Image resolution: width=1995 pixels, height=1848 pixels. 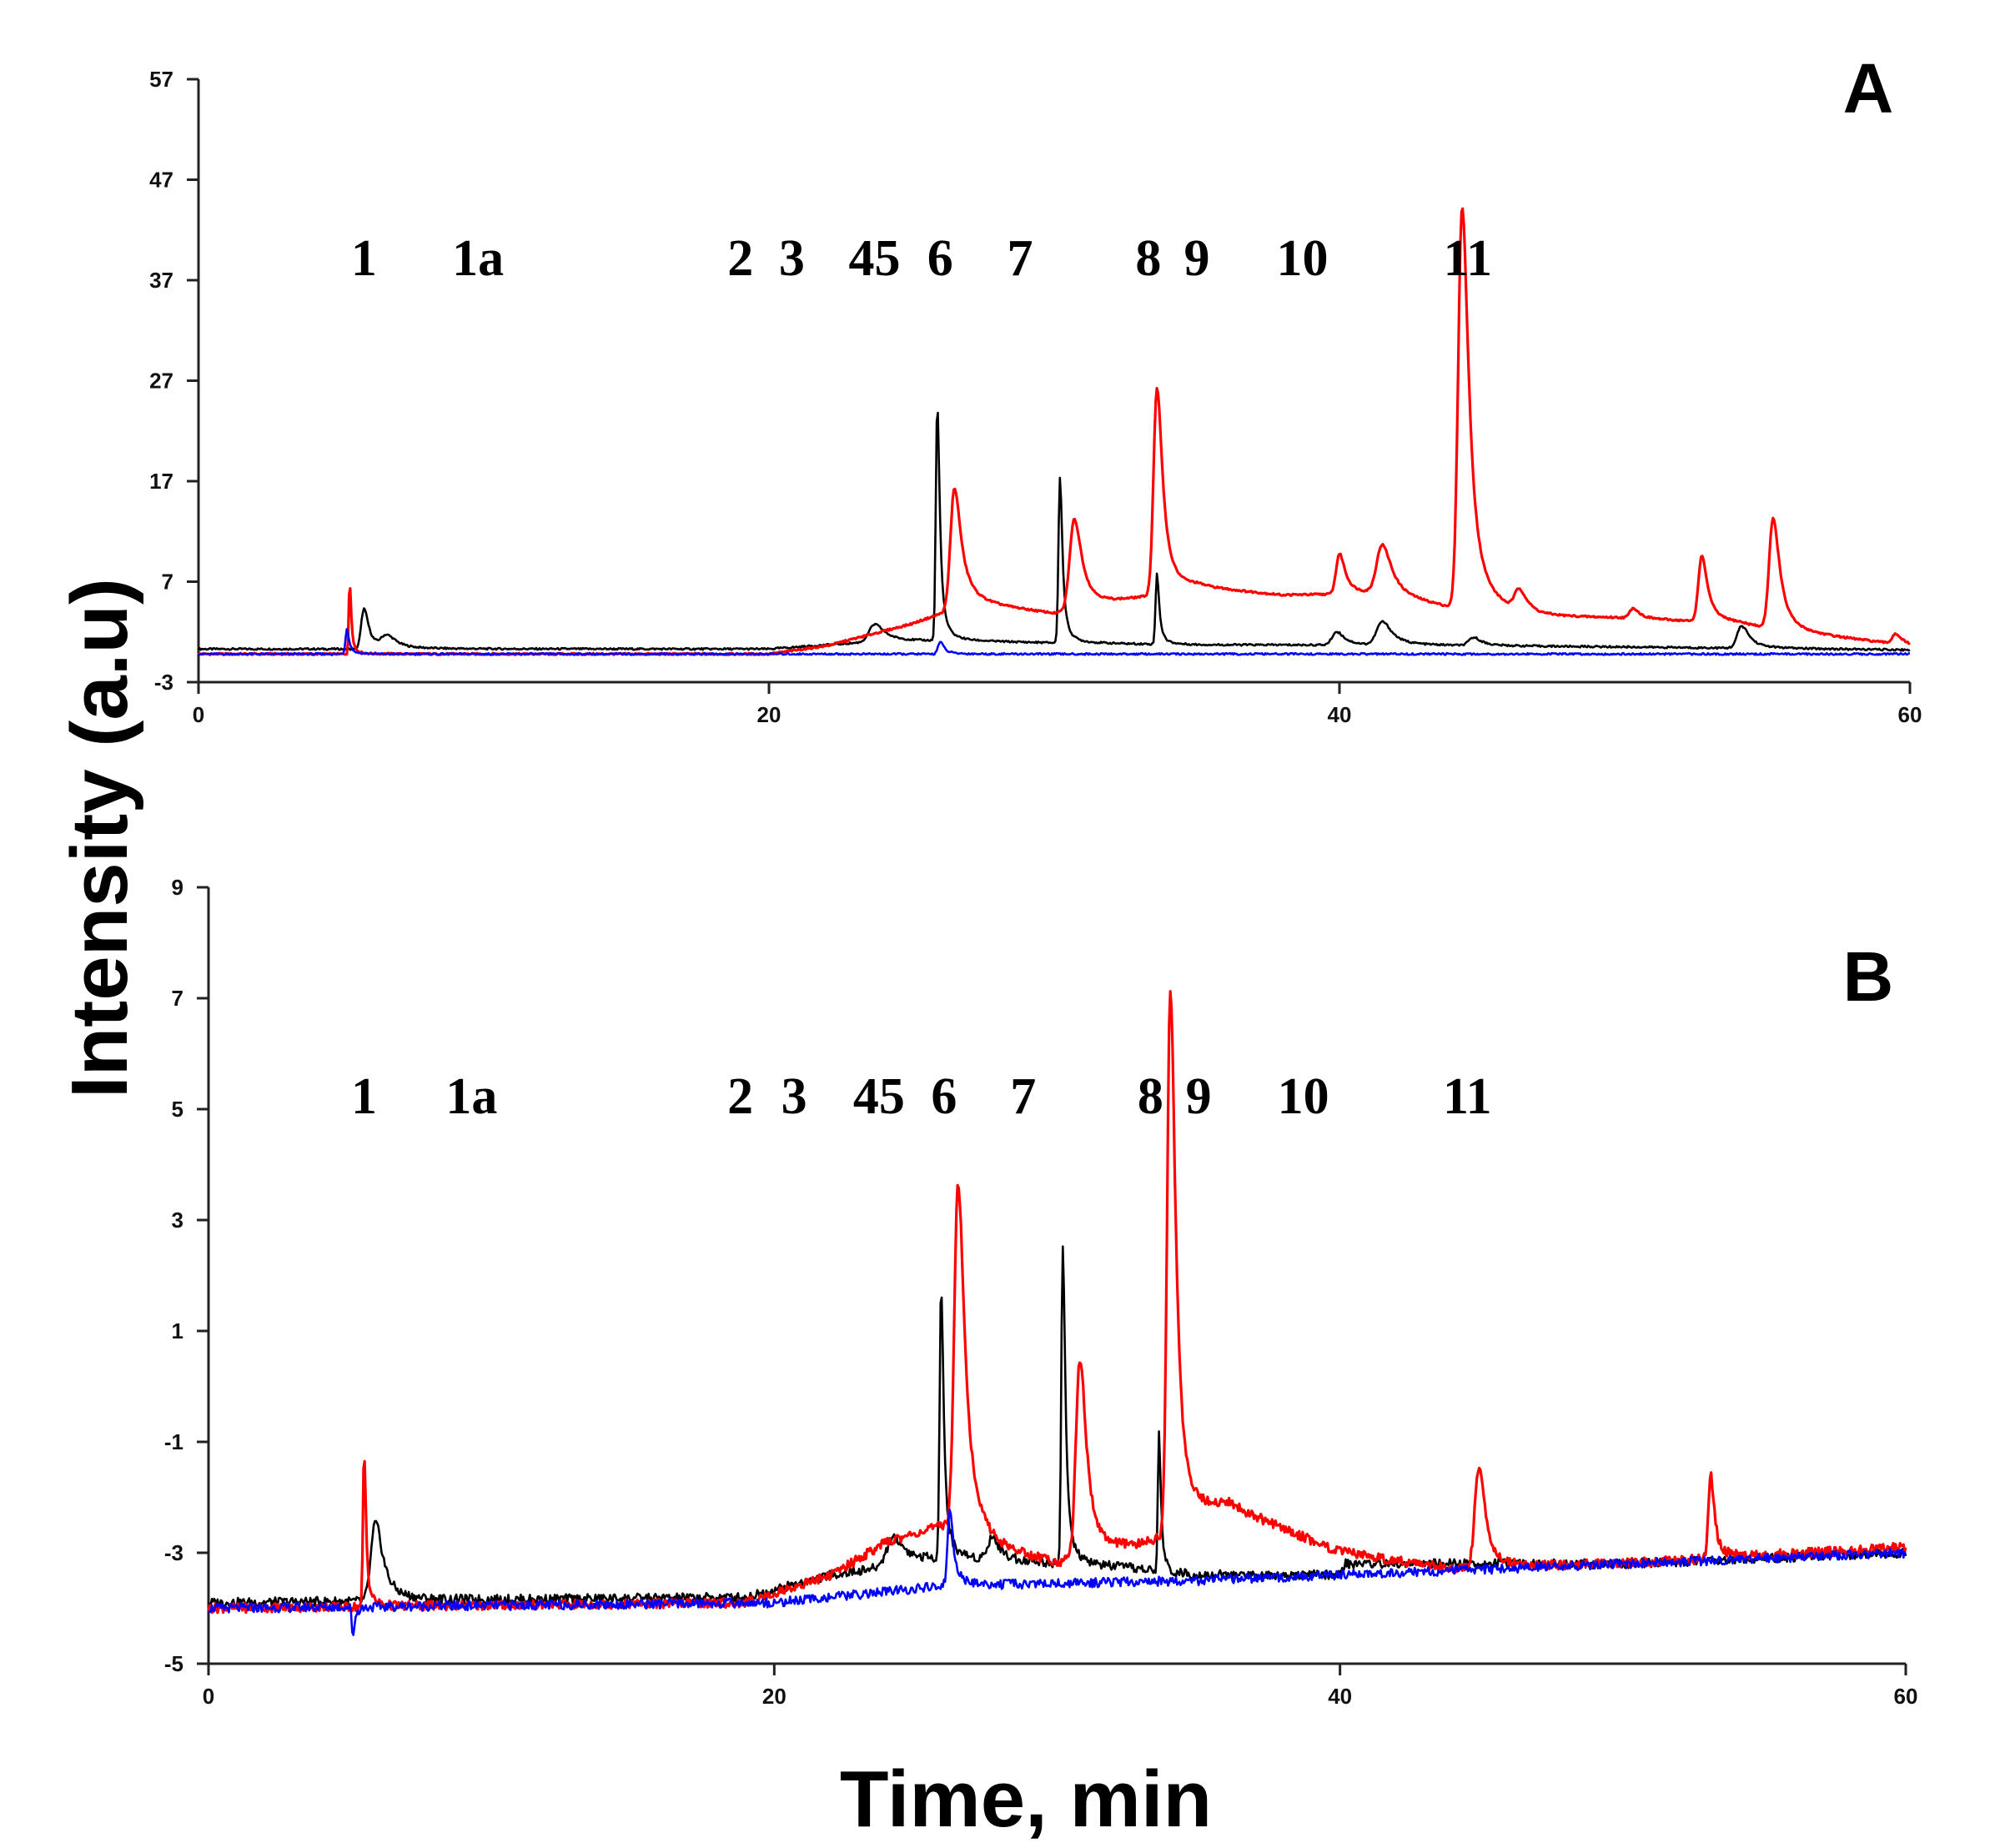 What do you see at coordinates (177, 1109) in the screenshot?
I see `y-tick-label: 5` at bounding box center [177, 1109].